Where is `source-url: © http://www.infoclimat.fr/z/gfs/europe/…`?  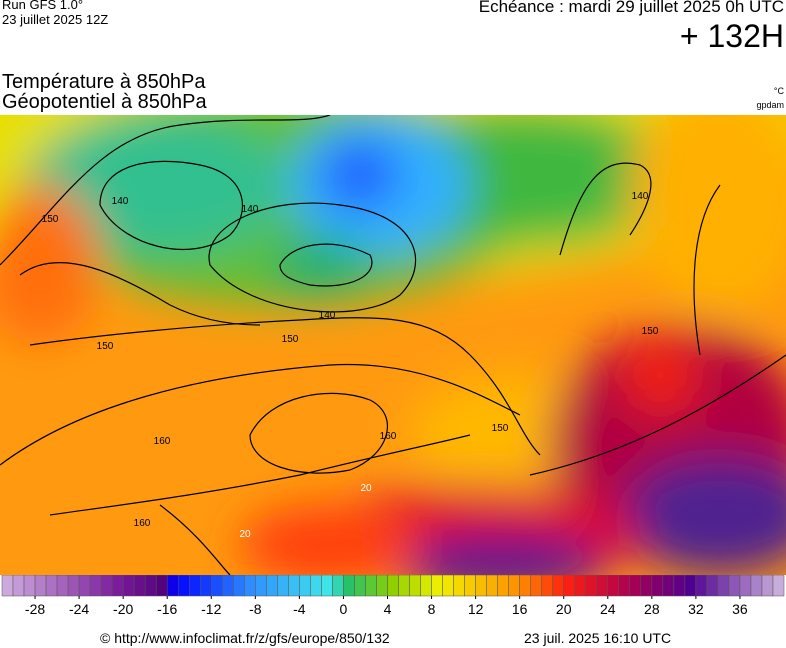 source-url: © http://www.infoclimat.fr/z/gfs/europe/… is located at coordinates (245, 638).